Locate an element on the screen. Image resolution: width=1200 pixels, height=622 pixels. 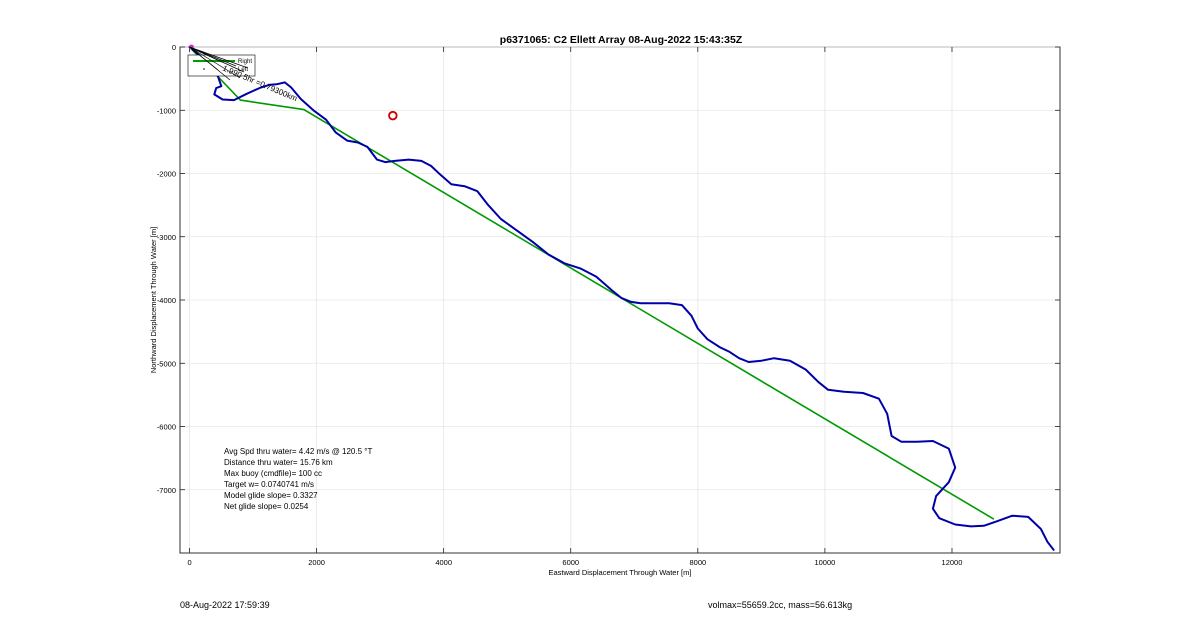
footer-timestamp: 08-Aug-2022 17:59:39 is located at coordinates (225, 605).